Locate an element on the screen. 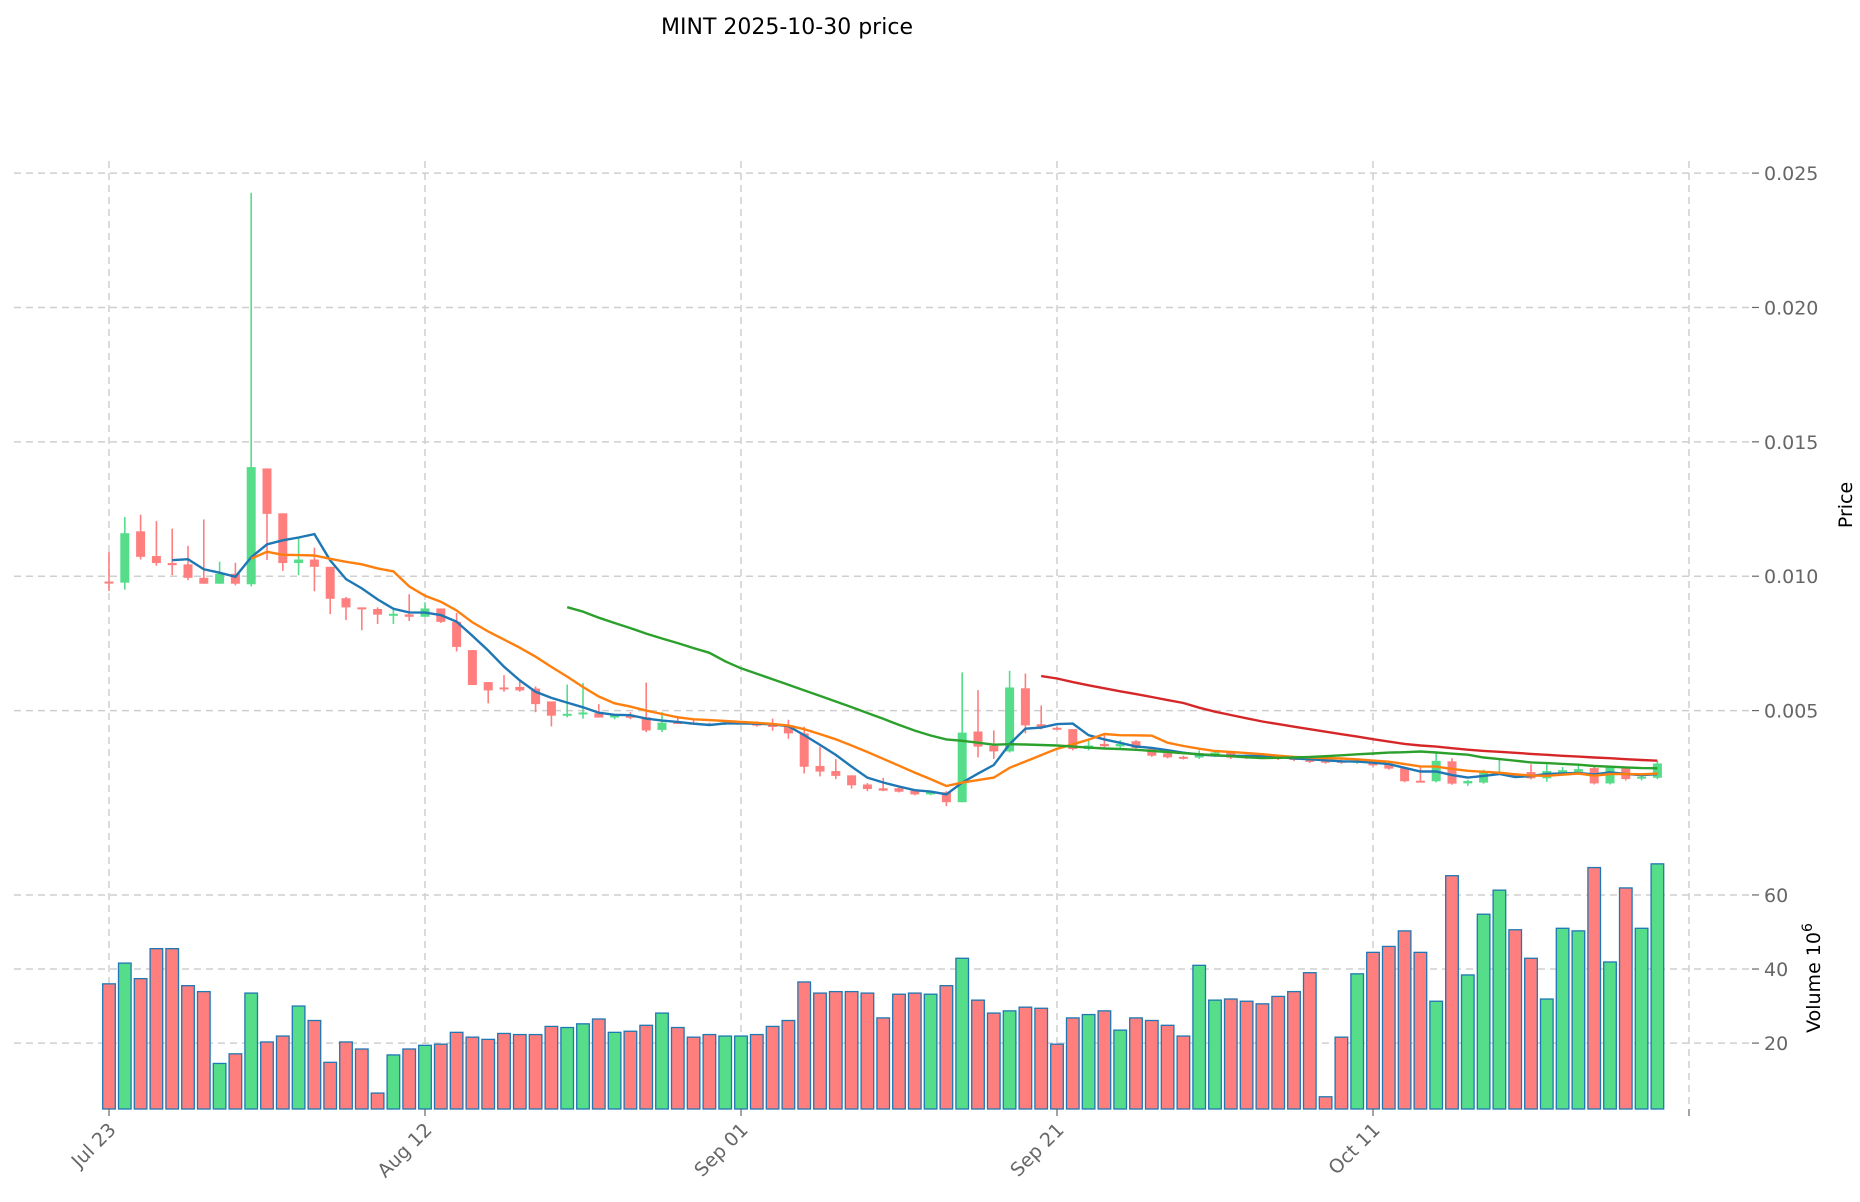 The height and width of the screenshot is (1202, 1860). price-tick-label: 0.010 is located at coordinates (1791, 577).